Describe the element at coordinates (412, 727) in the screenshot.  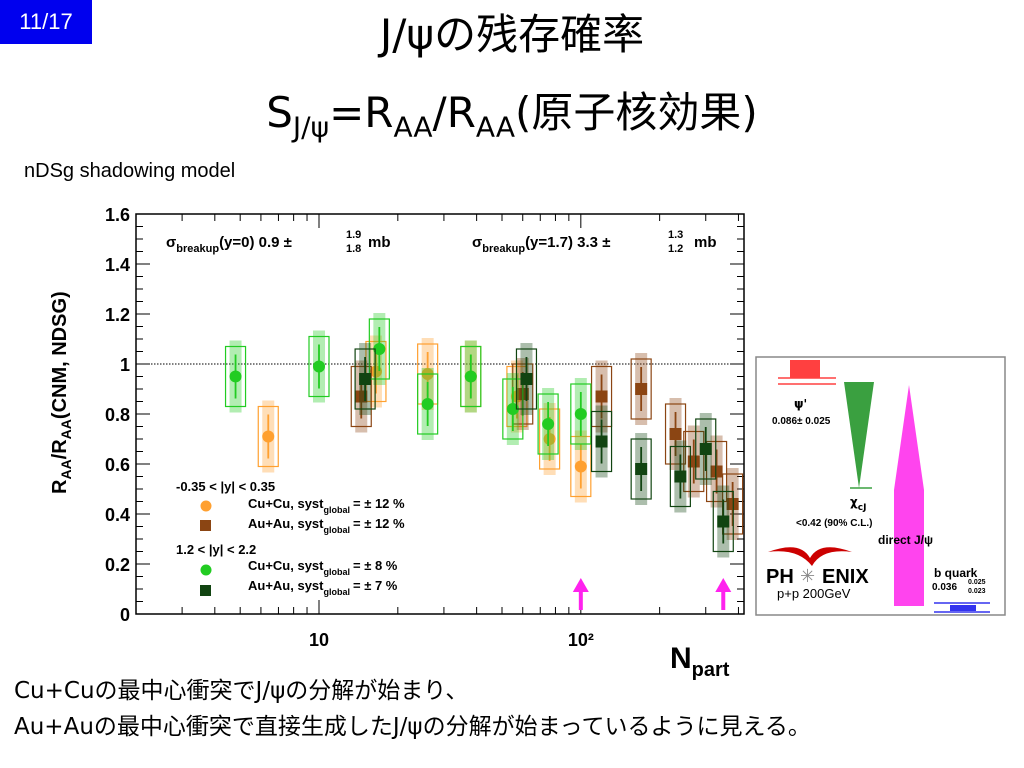
I see `conclusion-line-2: Au+Auの最中心衝突で直接生成したJ/ψの分解が始まっているように見える。` at that location.